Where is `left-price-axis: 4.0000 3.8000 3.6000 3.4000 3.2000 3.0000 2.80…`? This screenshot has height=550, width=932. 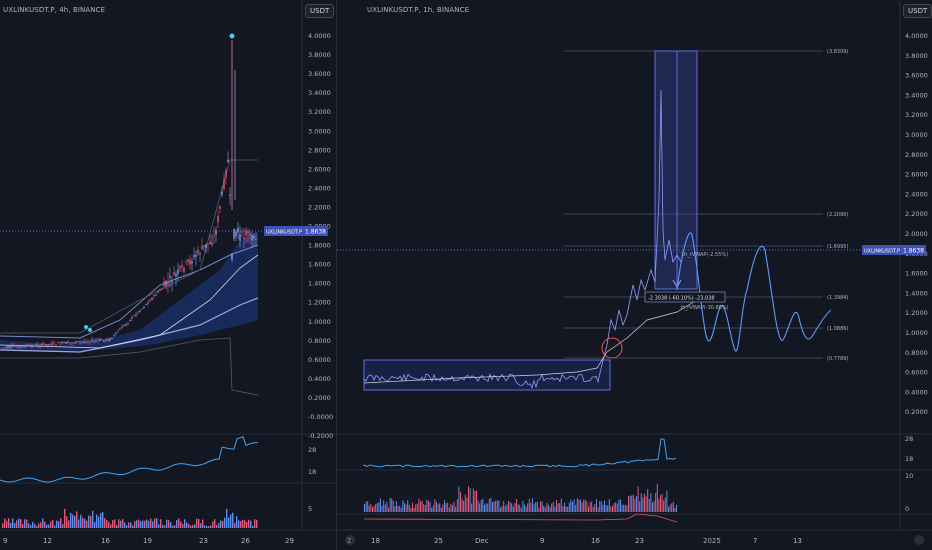
left-price-axis: 4.0000 3.8000 3.6000 3.4000 3.2000 3.0000 2.80… is located at coordinates (320, 236).